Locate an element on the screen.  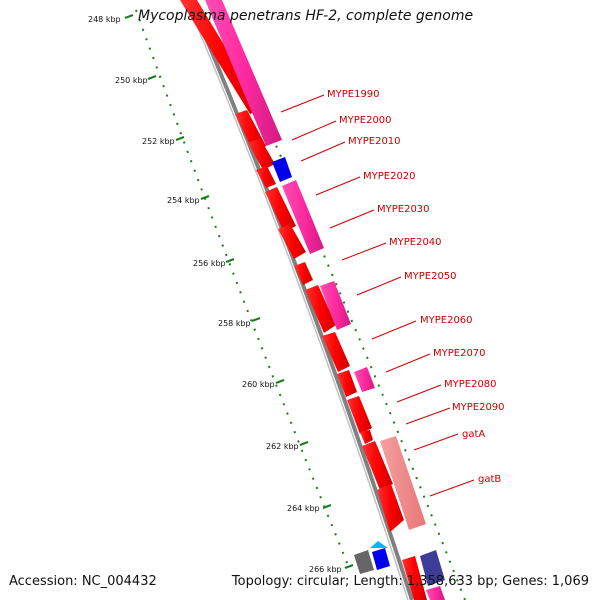
tick-label-258: 258 kbp is located at coordinates (234, 323).